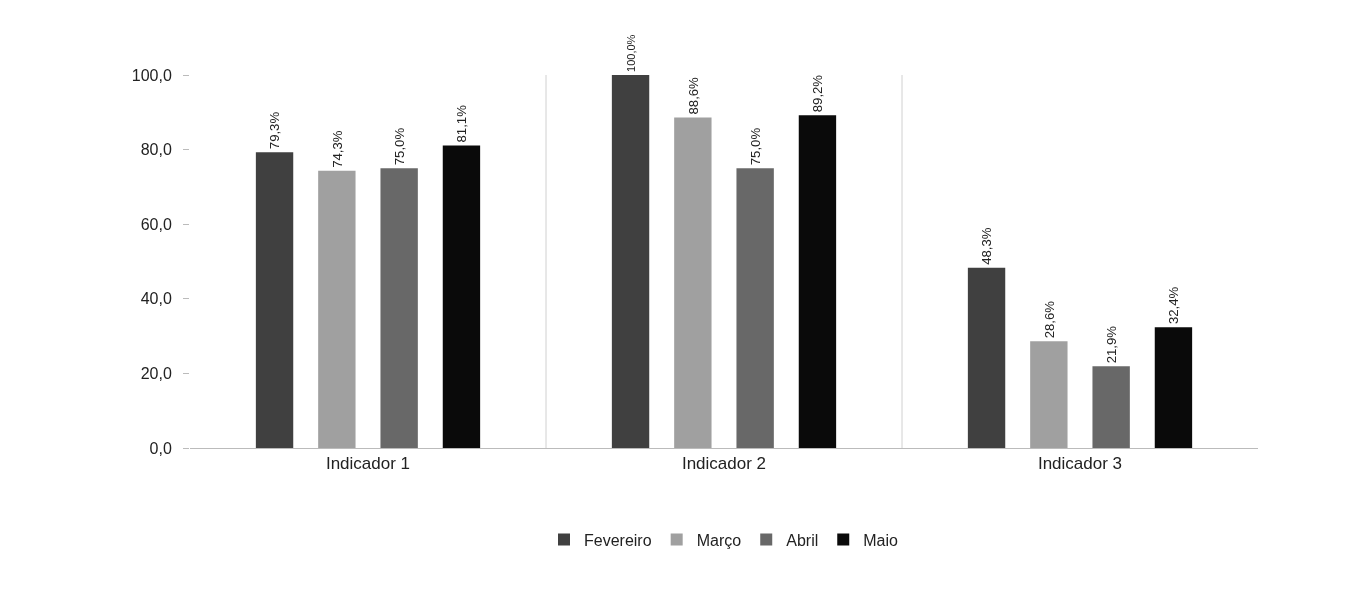 The width and height of the screenshot is (1358, 598). What do you see at coordinates (818, 93) in the screenshot?
I see `data-label: 89,2%` at bounding box center [818, 93].